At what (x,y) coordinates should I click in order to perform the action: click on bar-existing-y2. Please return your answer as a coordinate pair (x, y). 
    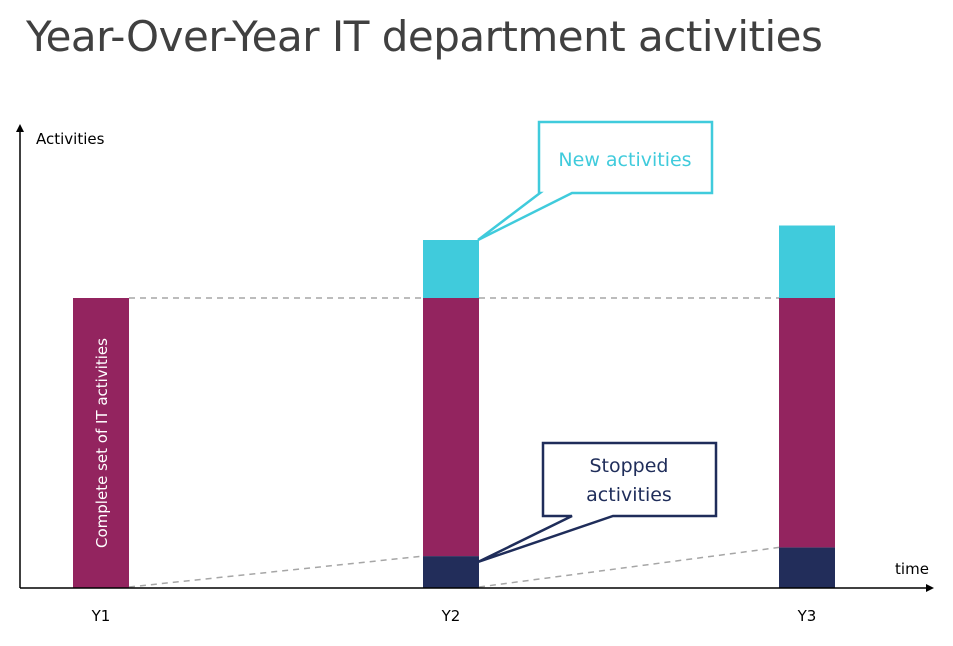
    Looking at the image, I should click on (451, 427).